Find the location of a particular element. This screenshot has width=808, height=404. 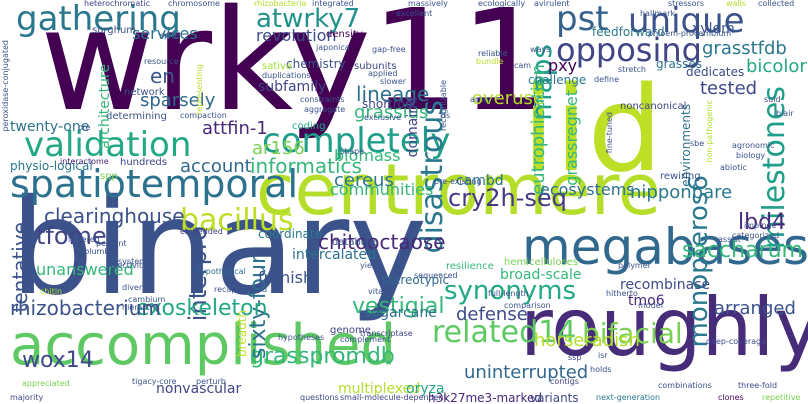

word-systems: systems is located at coordinates (135, 261).